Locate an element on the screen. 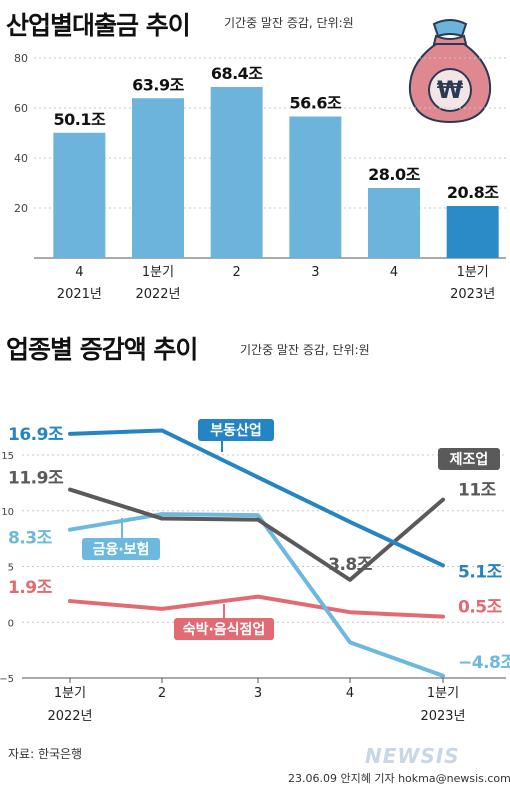  manufacturing-start-label: 11.9조 is located at coordinates (36, 479).